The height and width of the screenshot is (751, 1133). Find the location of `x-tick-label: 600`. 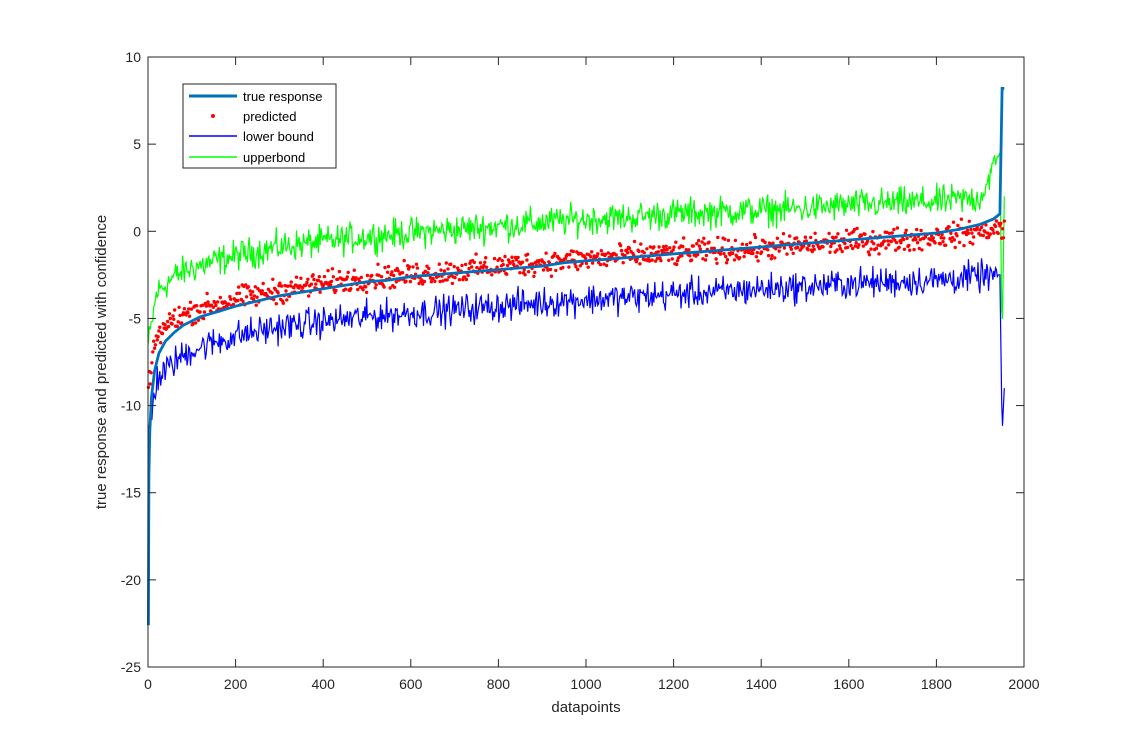

x-tick-label: 600 is located at coordinates (411, 684).